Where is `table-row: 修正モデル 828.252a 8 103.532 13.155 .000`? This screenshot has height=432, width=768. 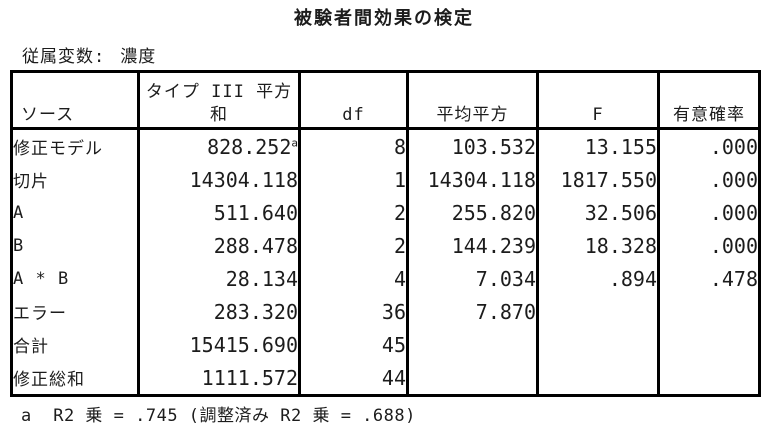 table-row: 修正モデル 828.252a 8 103.532 13.155 .000 is located at coordinates (385, 145).